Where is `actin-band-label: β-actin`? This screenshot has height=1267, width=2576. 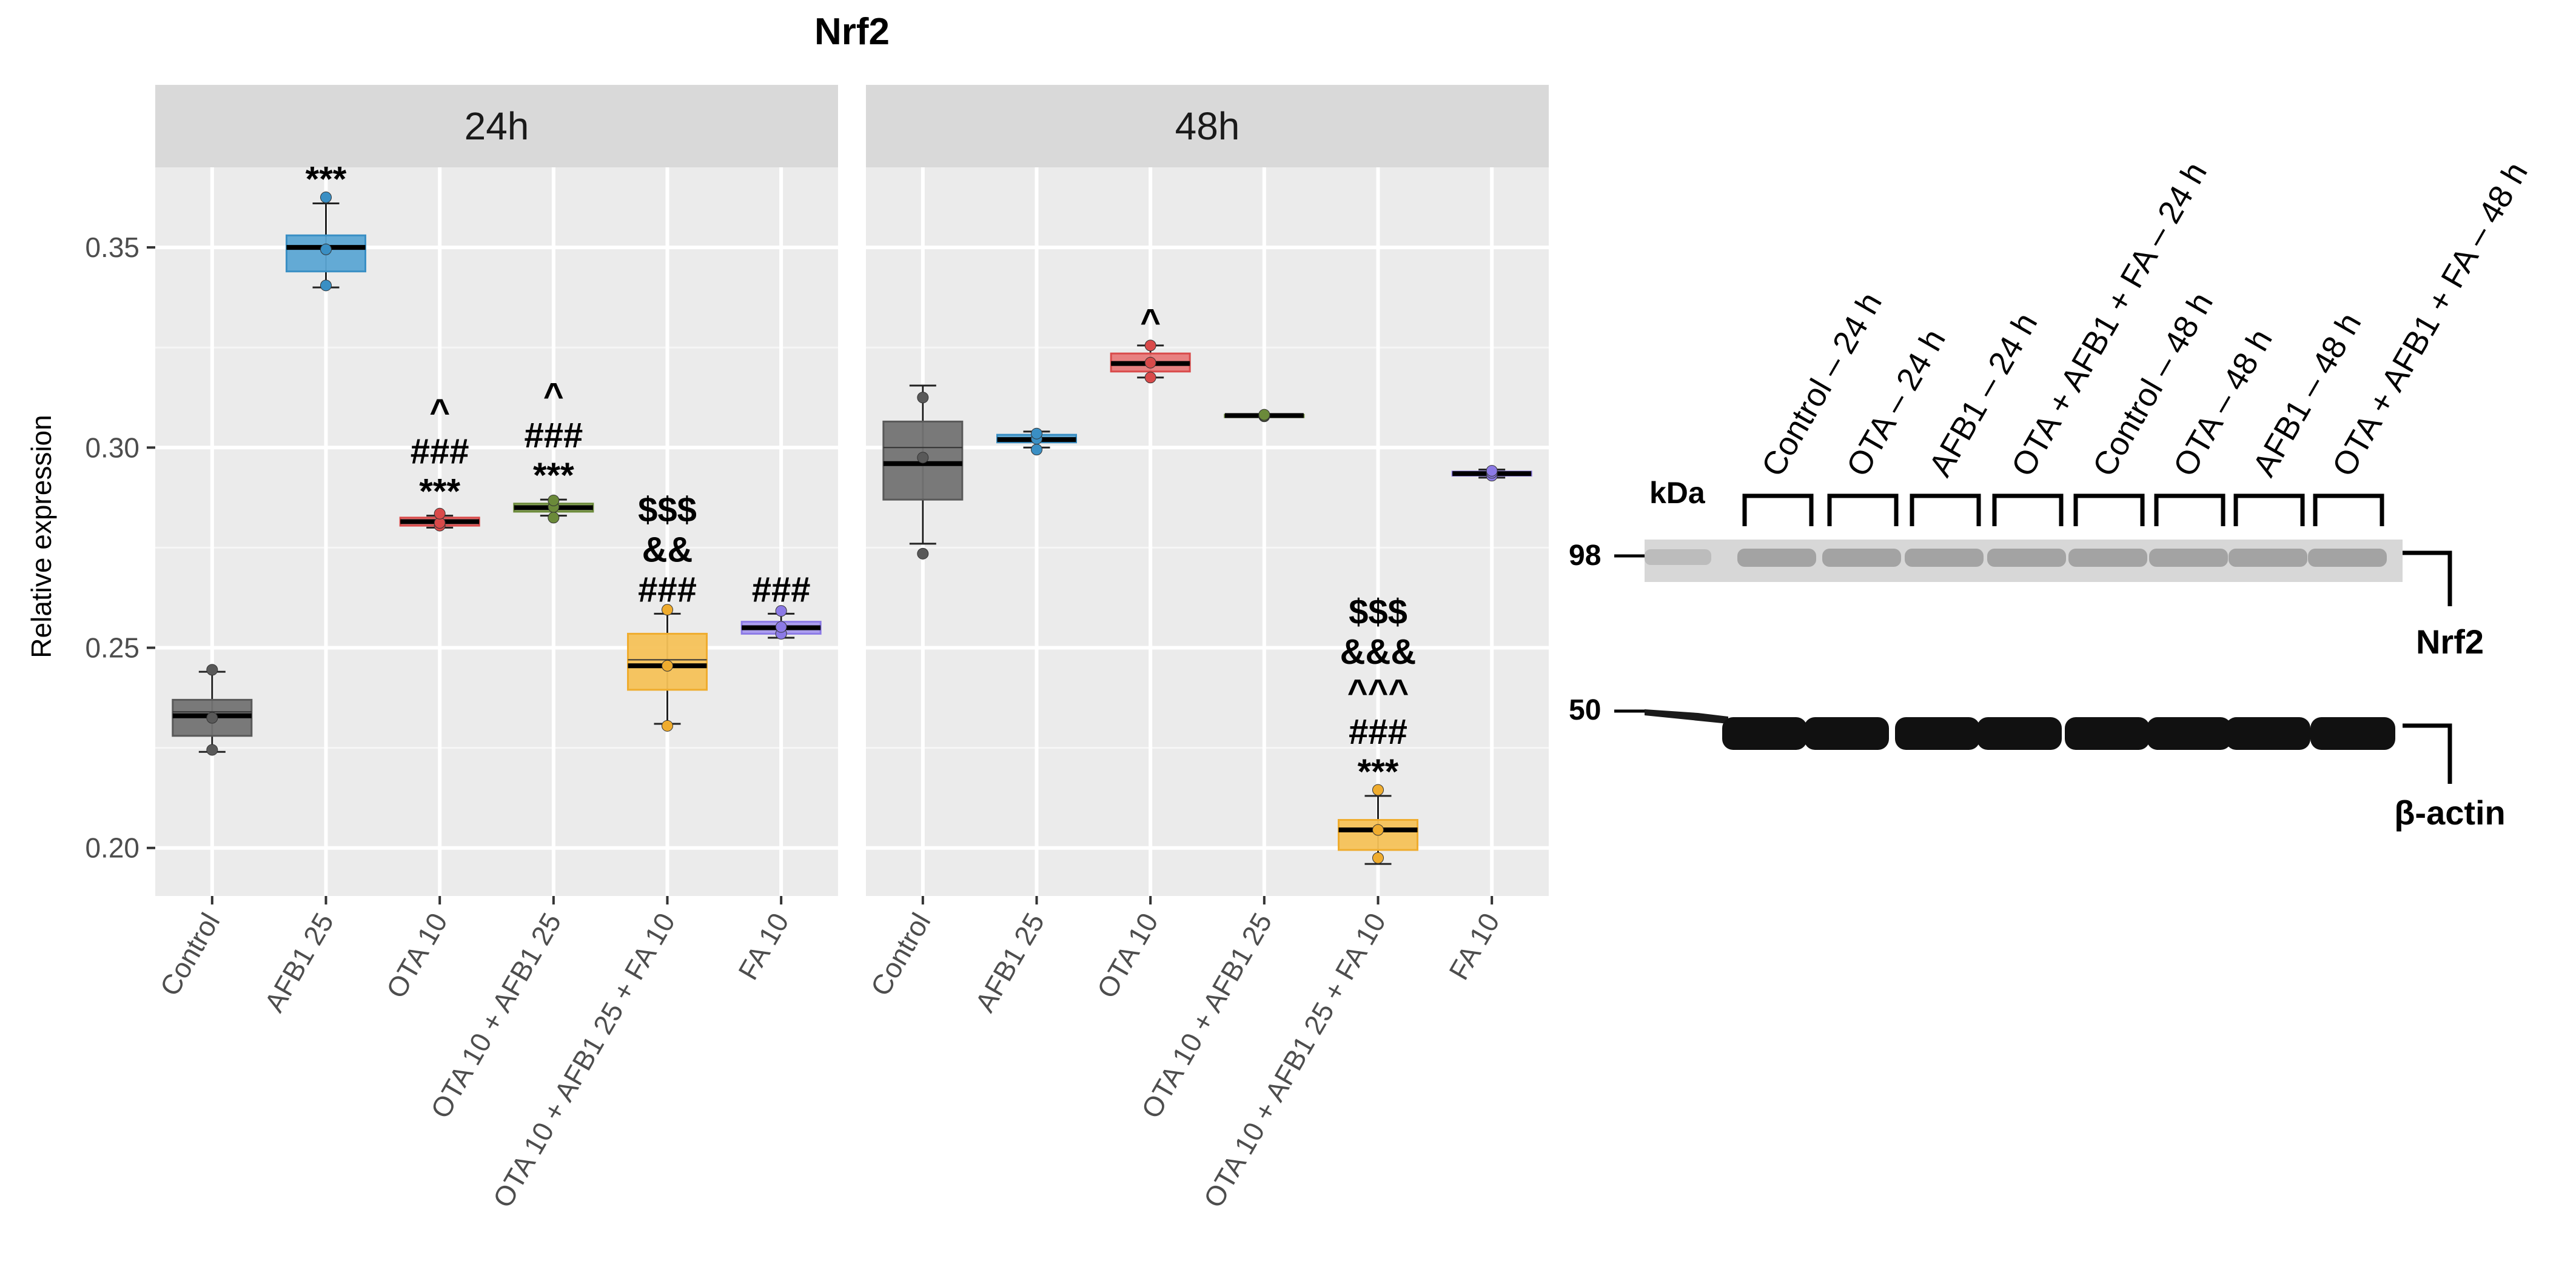 actin-band-label: β-actin is located at coordinates (2450, 813).